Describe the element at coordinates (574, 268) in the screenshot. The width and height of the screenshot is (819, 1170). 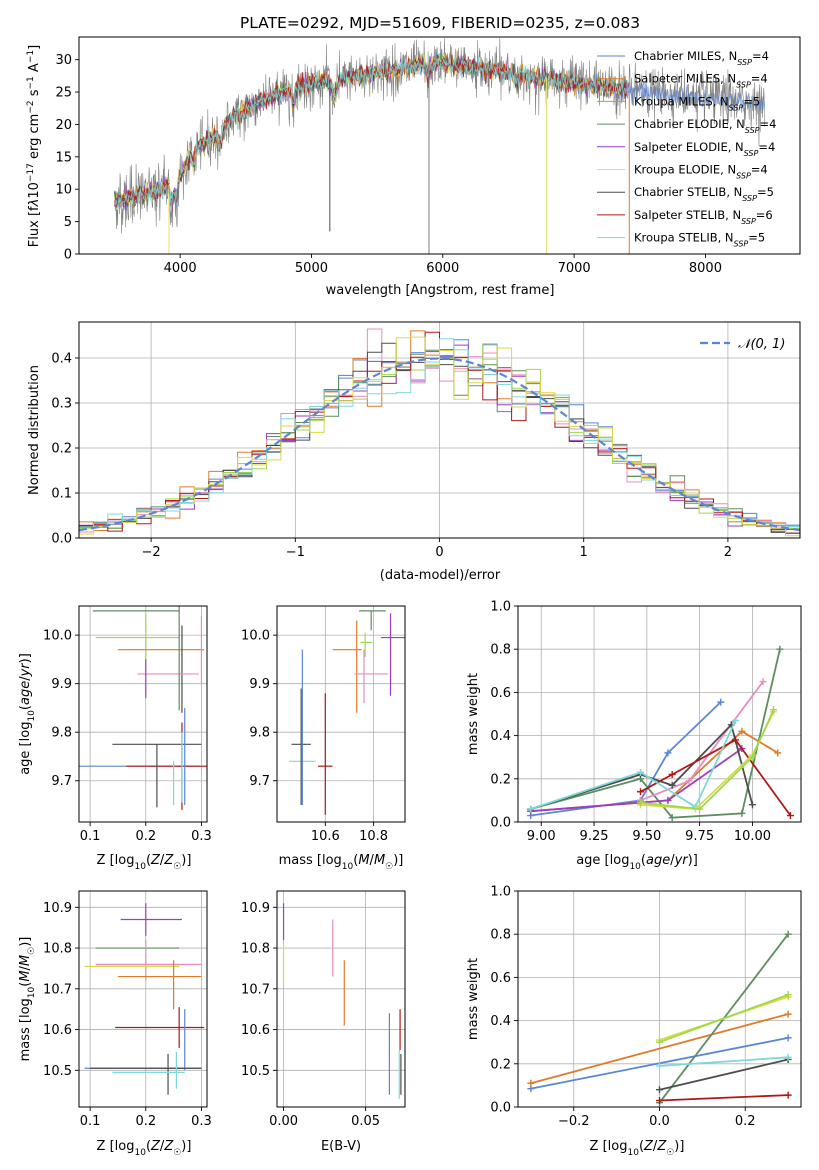
I see `p1-xtick-label: 7000` at that location.